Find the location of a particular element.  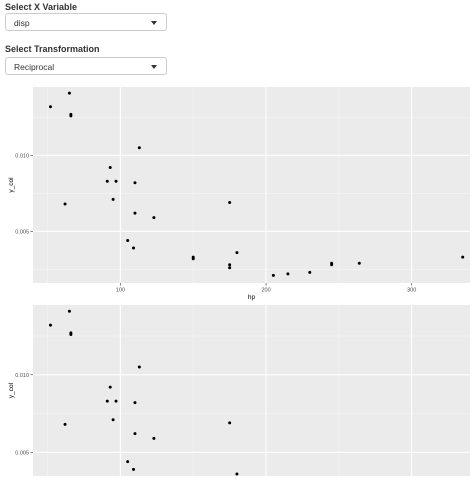

x-tick-label: 200 is located at coordinates (265, 291).